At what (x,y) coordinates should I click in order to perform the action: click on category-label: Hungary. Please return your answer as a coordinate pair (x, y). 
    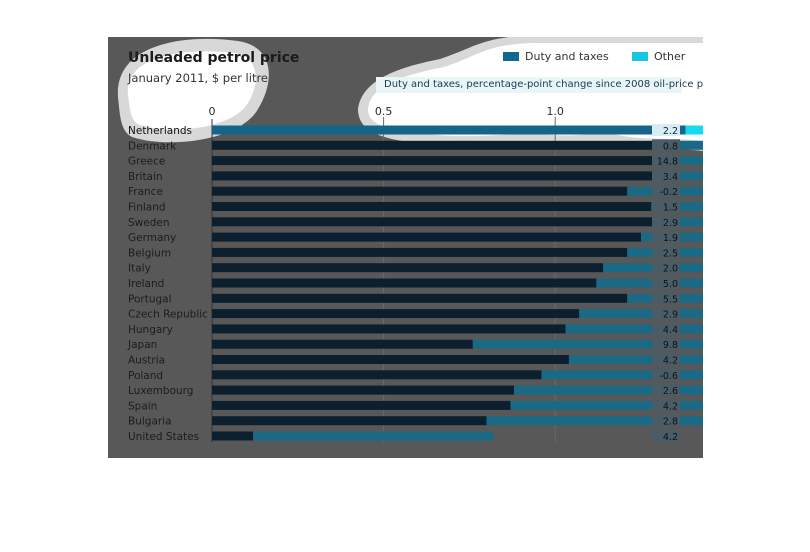
    Looking at the image, I should click on (150, 330).